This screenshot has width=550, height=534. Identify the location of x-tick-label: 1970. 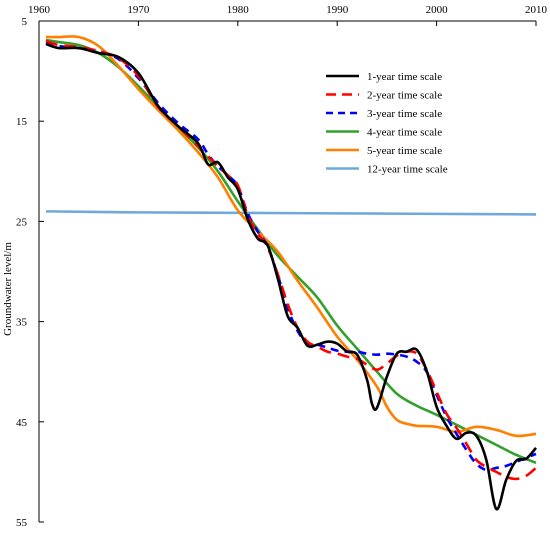
(138, 10).